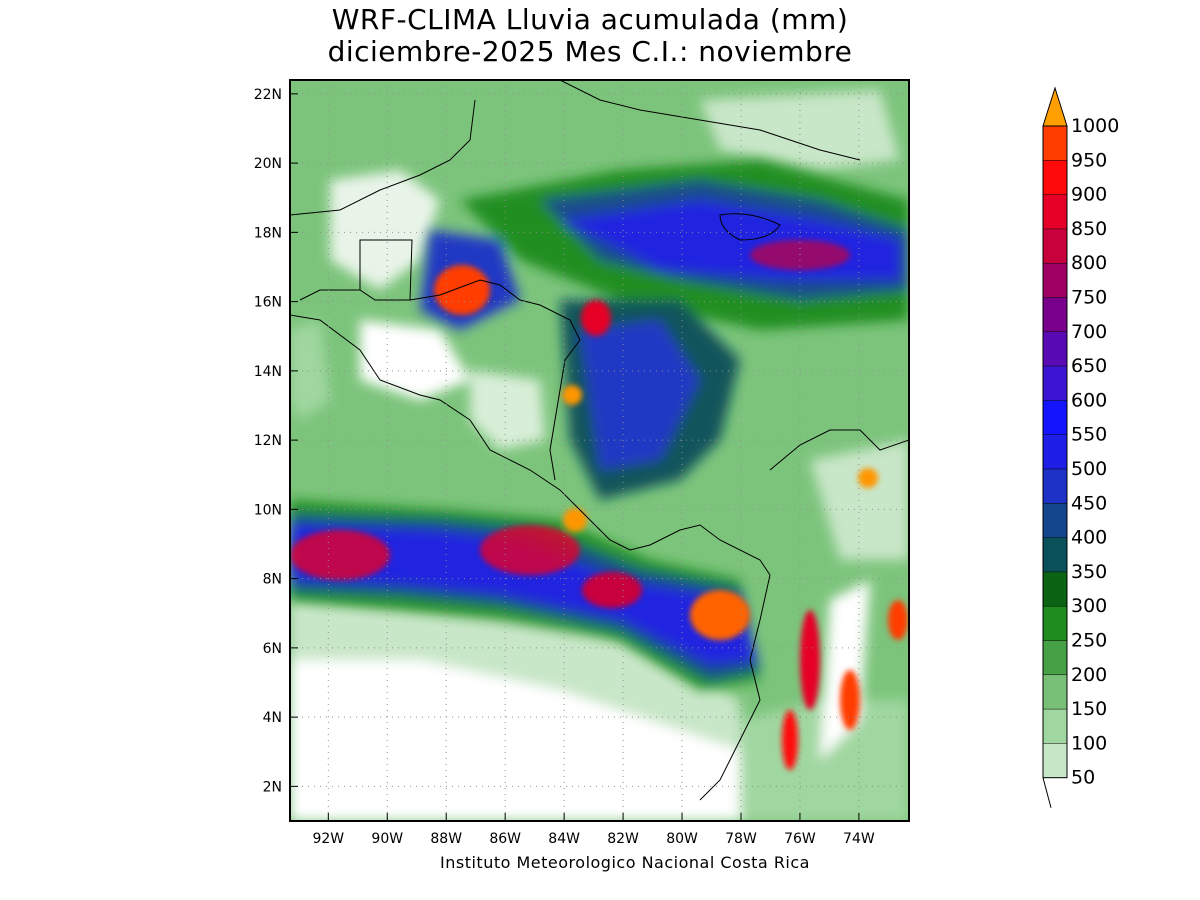  I want to click on colorbar-label: 750, so click(1089, 298).